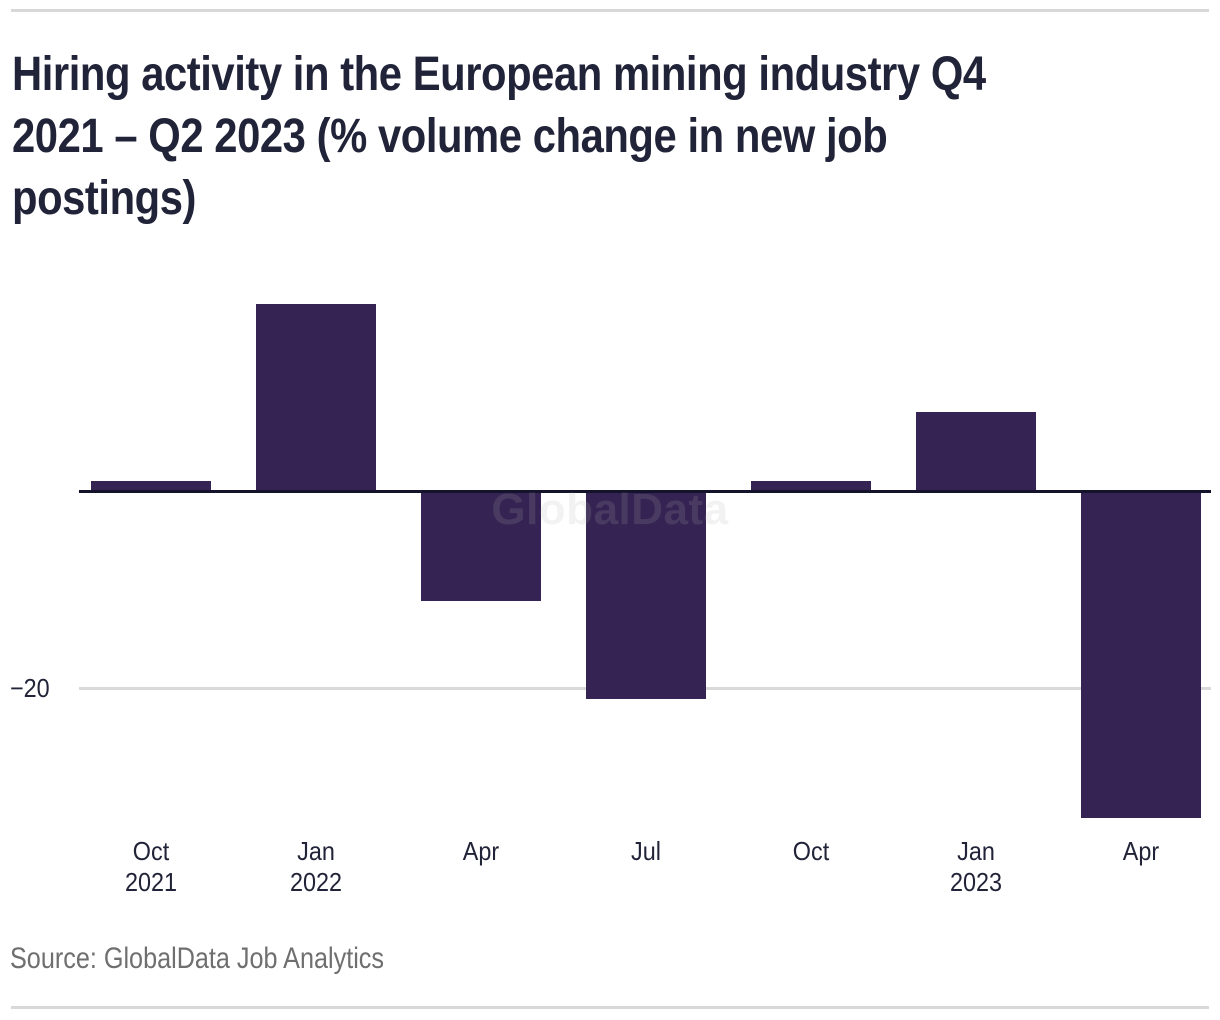 The image size is (1220, 1020). Describe the element at coordinates (316, 397) in the screenshot. I see `bar-jan-2022` at that location.